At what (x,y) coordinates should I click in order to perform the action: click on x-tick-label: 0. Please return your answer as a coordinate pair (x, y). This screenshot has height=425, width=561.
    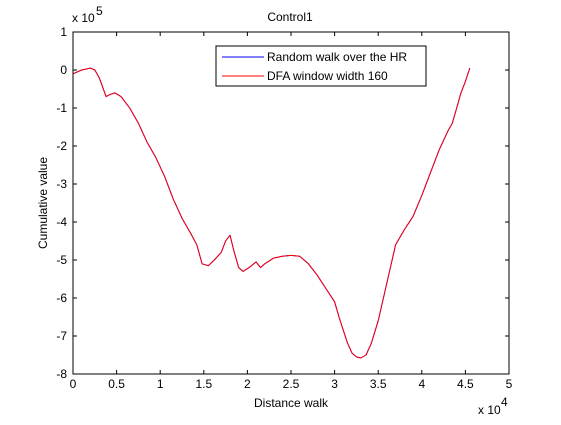
    Looking at the image, I should click on (73, 384).